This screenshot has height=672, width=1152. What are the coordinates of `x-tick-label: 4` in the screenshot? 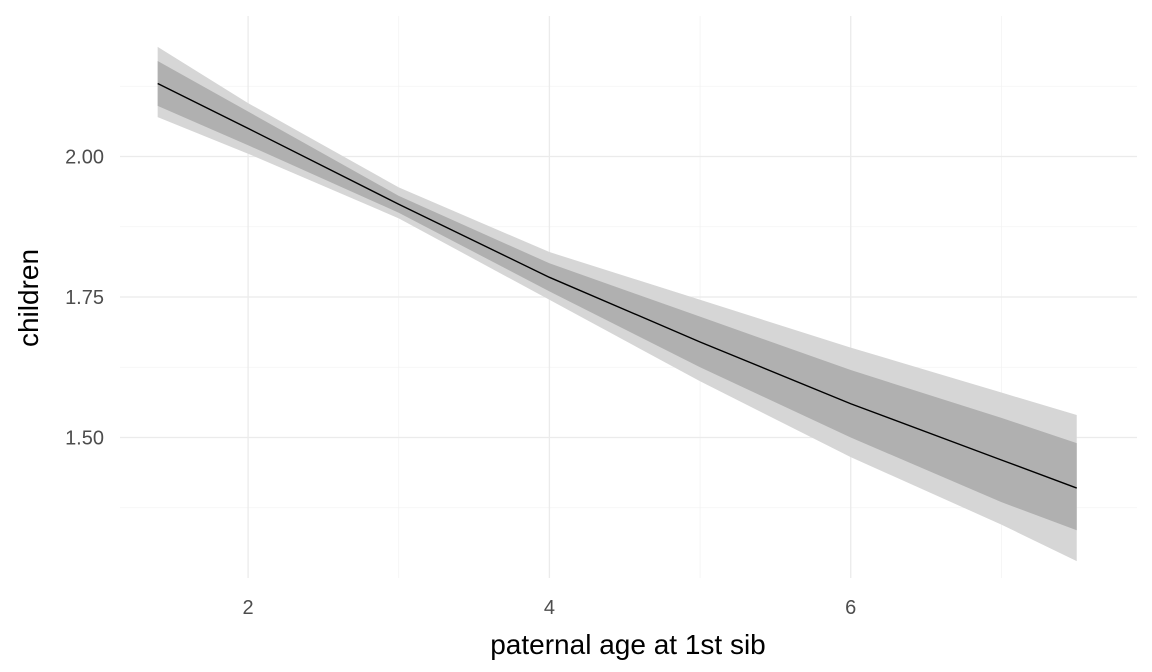 It's located at (549, 608).